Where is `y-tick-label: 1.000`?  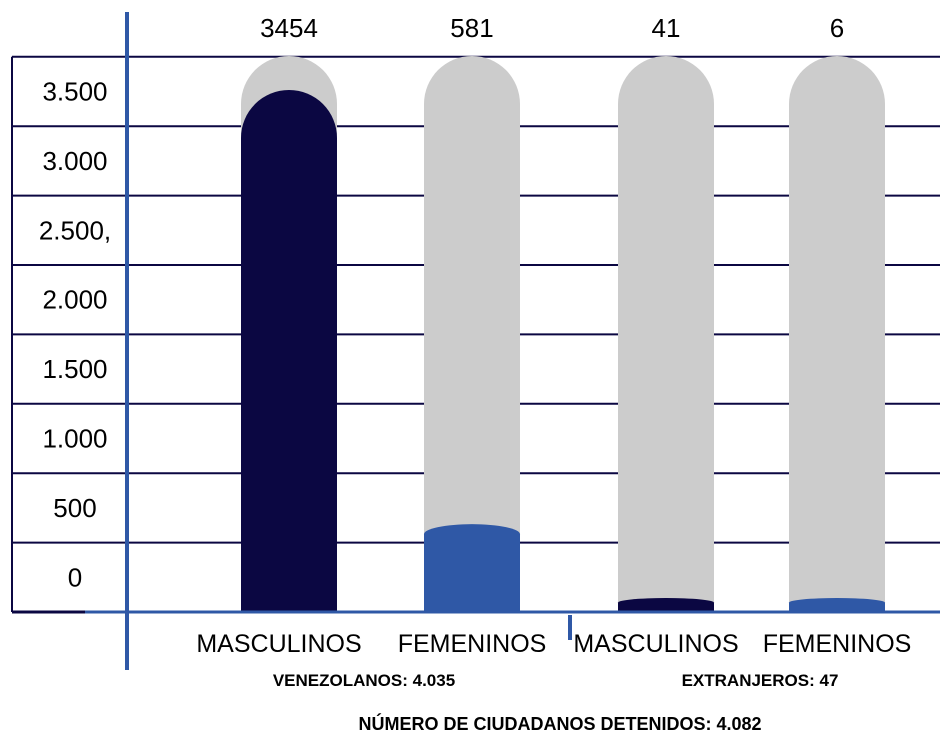 y-tick-label: 1.000 is located at coordinates (74, 439).